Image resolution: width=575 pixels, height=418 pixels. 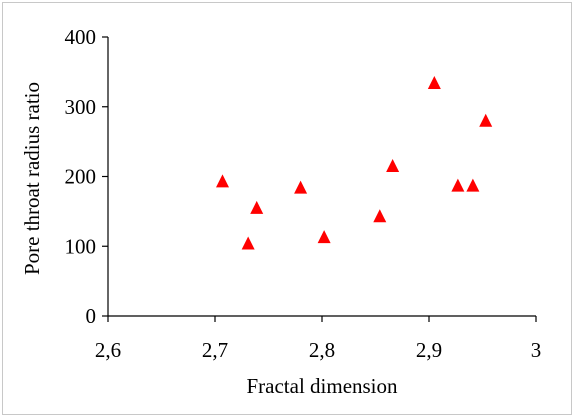 I want to click on x-tick-label: 2,7, so click(x=215, y=350).